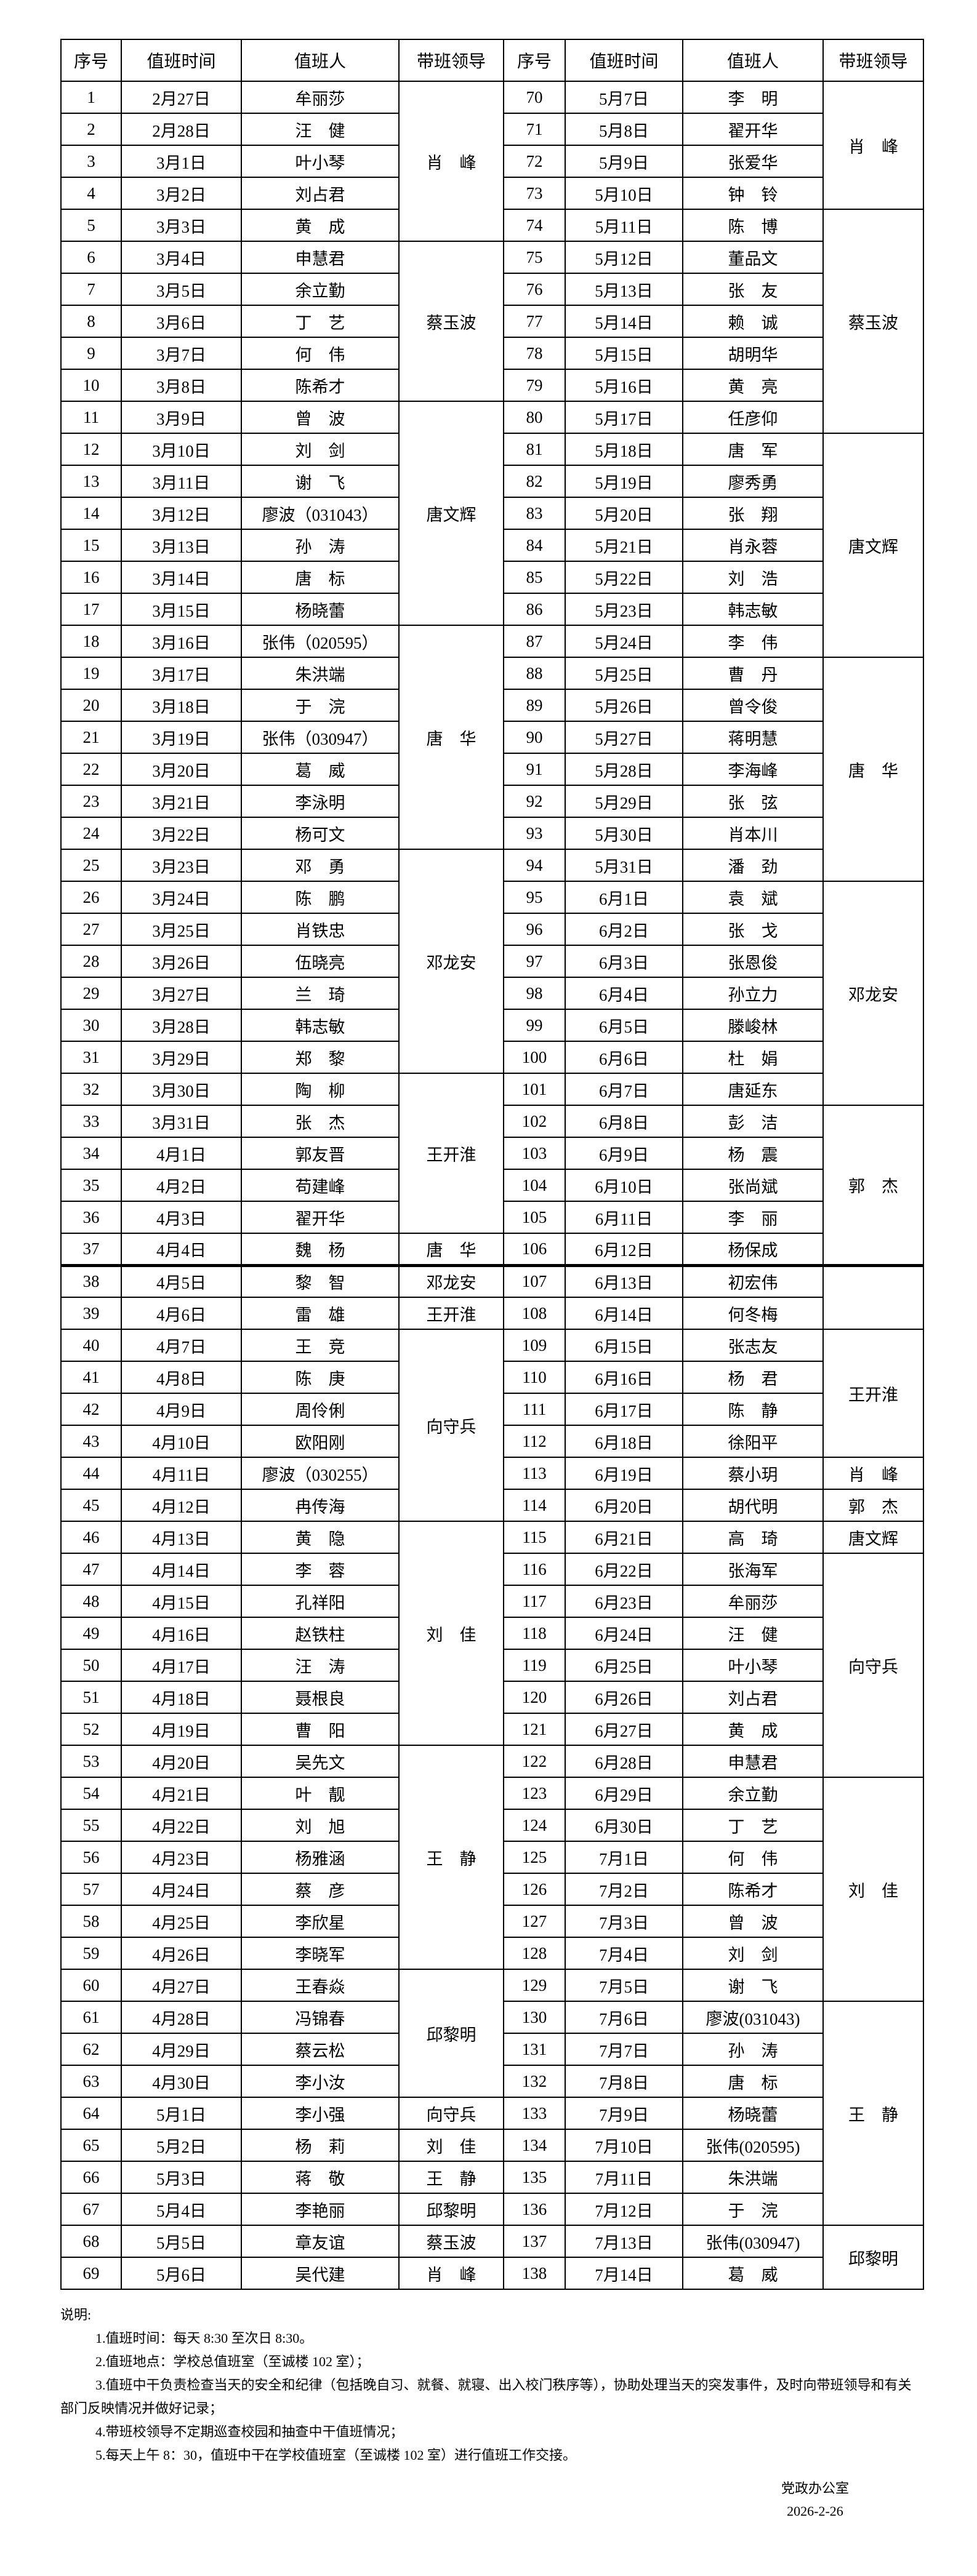  Describe the element at coordinates (491, 1697) in the screenshot. I see `table-row: 51 4月18日 聂根良 120 6月26日 刘占君` at that location.